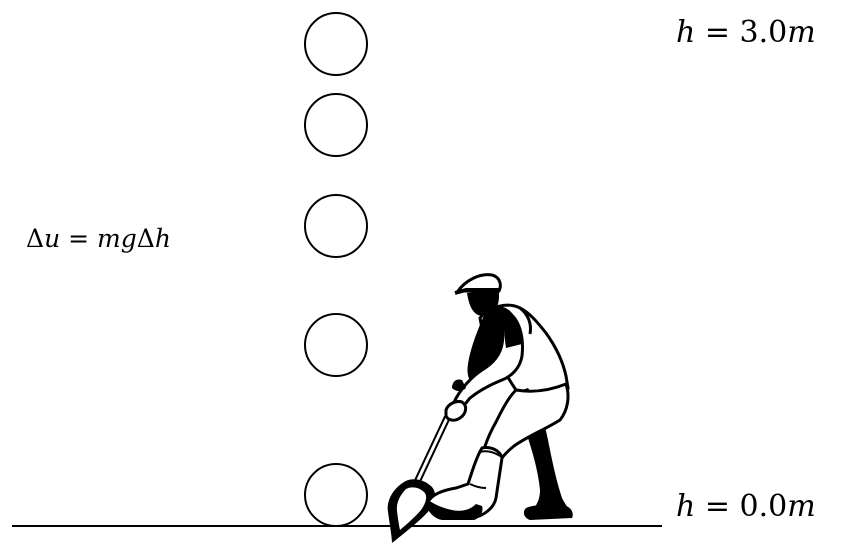 Image resolution: width=844 pixels, height=553 pixels. Describe the element at coordinates (717, 32) in the screenshot. I see `top-height-op: =` at that location.